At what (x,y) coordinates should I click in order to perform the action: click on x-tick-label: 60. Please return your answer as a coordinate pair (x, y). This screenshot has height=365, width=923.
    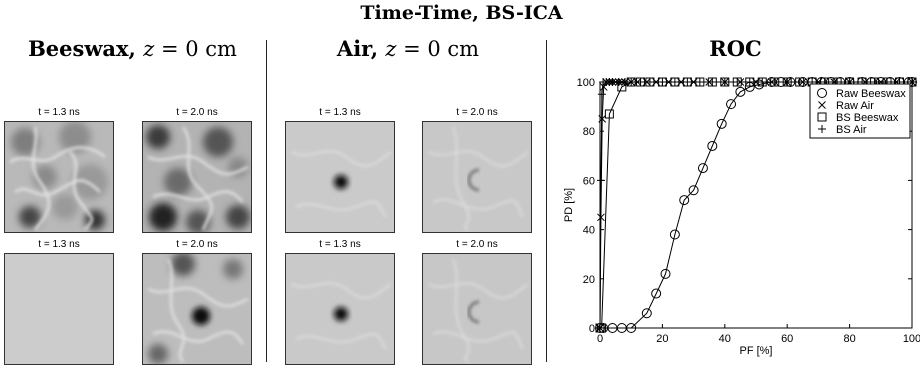
    Looking at the image, I should click on (787, 339).